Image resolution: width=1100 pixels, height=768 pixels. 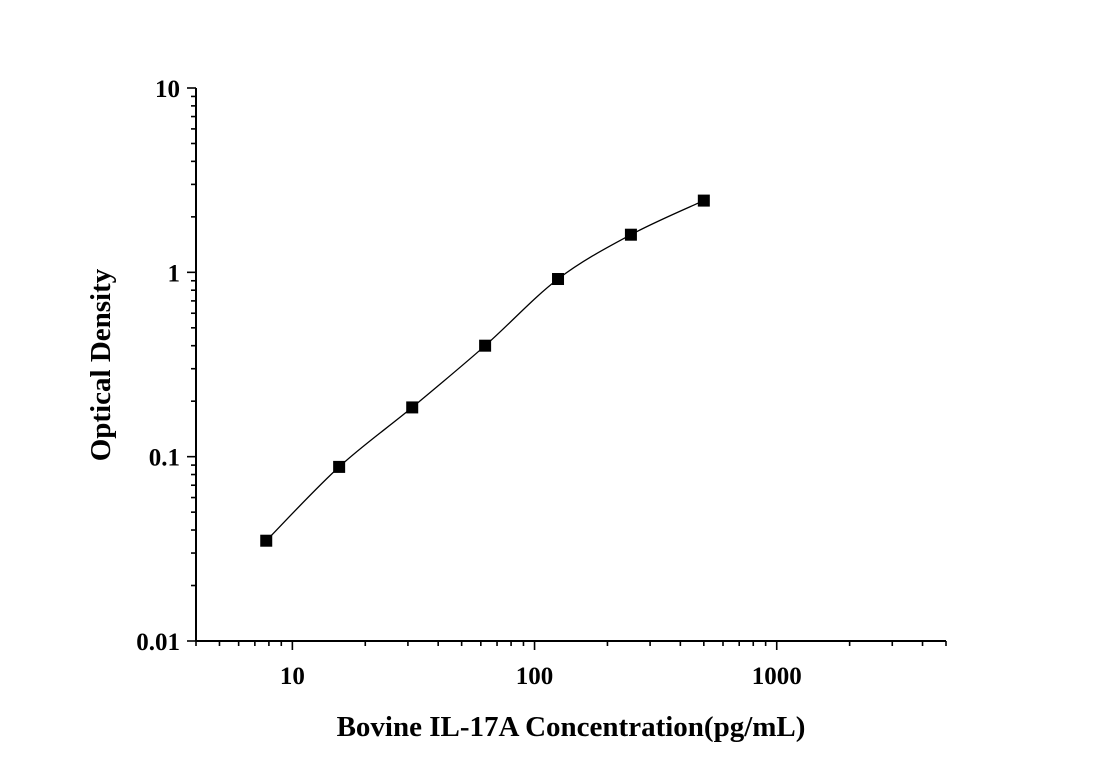 What do you see at coordinates (101, 364) in the screenshot?
I see `y-axis-title: Optical Density` at bounding box center [101, 364].